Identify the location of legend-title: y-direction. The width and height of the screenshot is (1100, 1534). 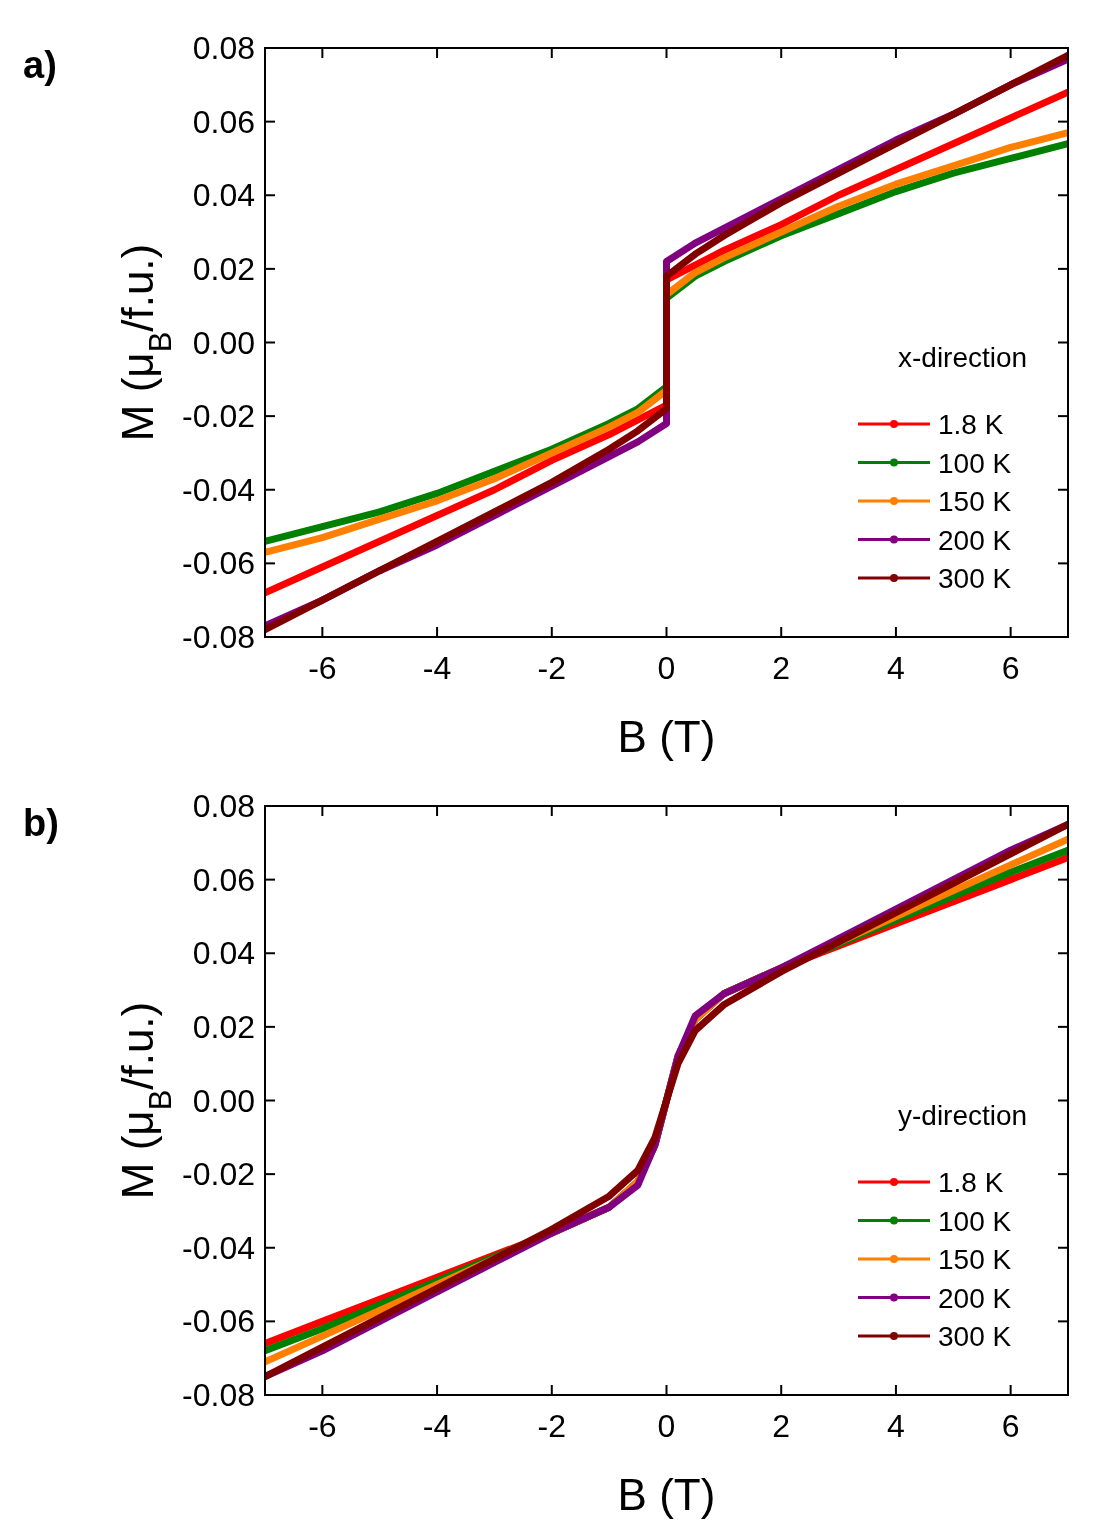
(963, 1115).